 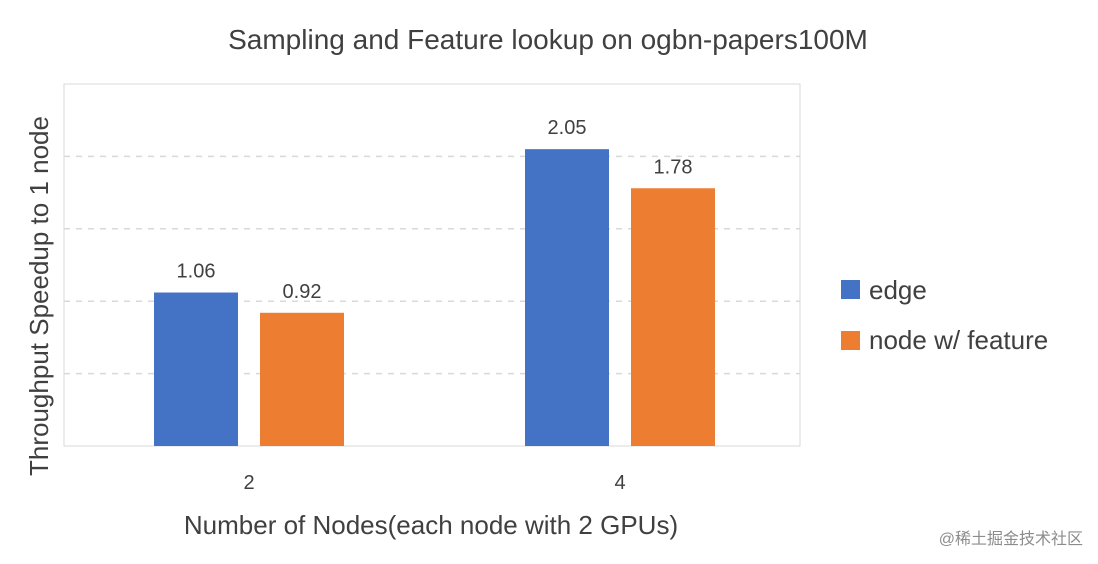 What do you see at coordinates (673, 167) in the screenshot?
I see `data-label-node-w-feature-4: 1.78` at bounding box center [673, 167].